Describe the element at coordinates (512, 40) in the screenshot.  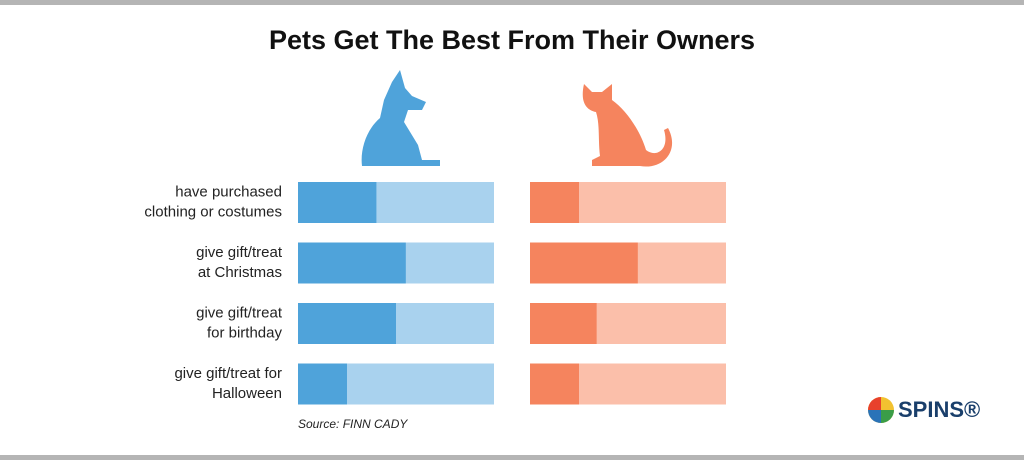
I see `chart-title: Pets Get The Best From Their Owners` at that location.